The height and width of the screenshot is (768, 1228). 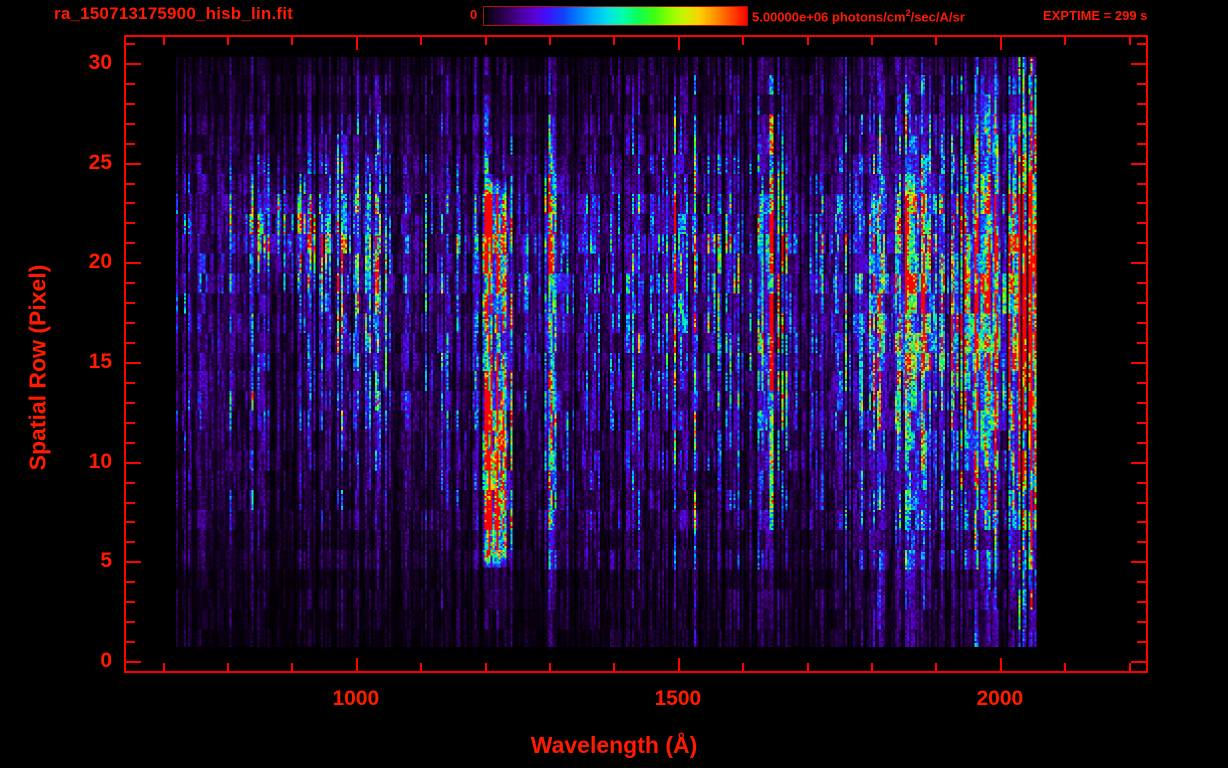 I want to click on file-title: ra_150713175900_hisb_lin.fit, so click(x=174, y=13).